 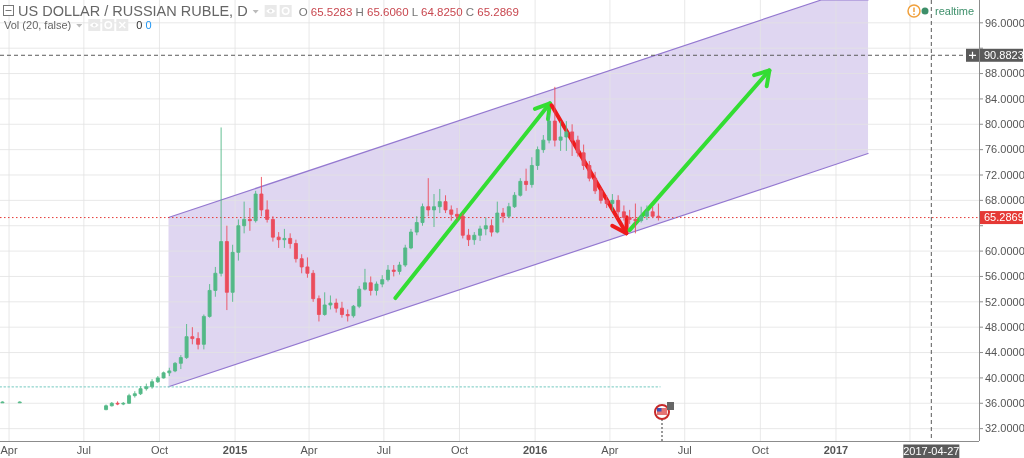 What do you see at coordinates (1004, 327) in the screenshot?
I see `y-tick-label: 48.0000` at bounding box center [1004, 327].